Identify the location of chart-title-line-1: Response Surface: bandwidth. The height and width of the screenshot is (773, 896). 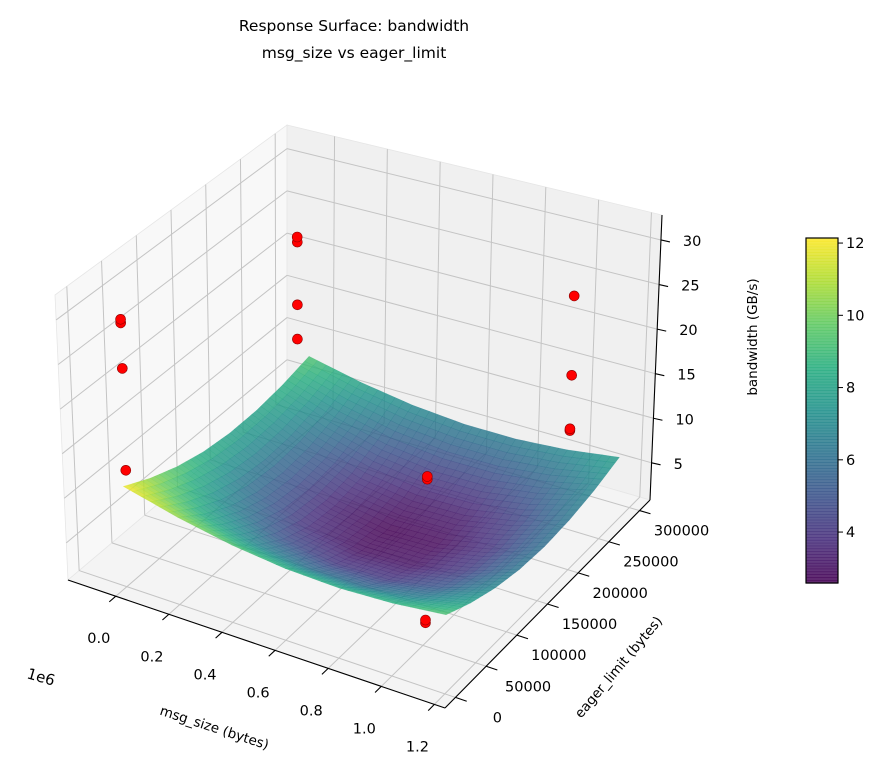
(354, 26).